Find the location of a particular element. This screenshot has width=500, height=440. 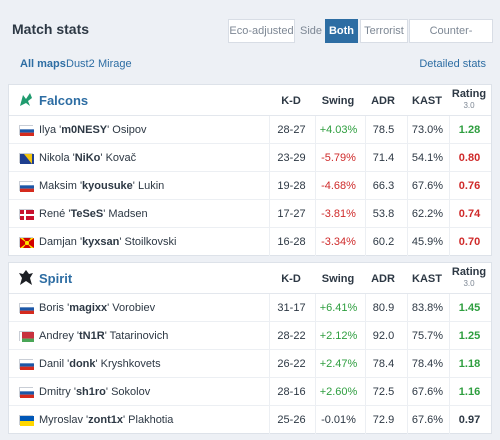

rating-value: 0.74 is located at coordinates (469, 214).